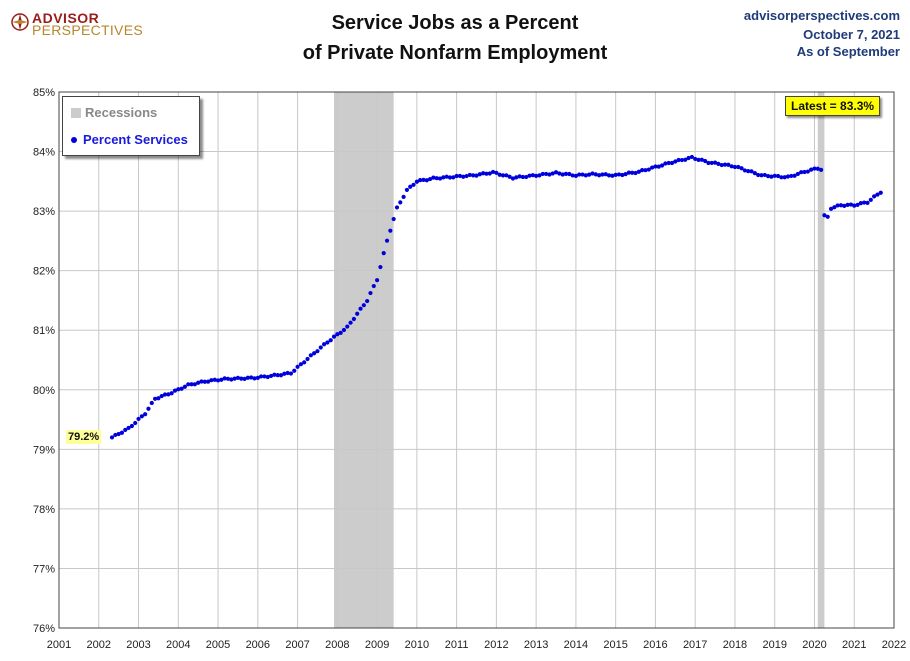 Image resolution: width=910 pixels, height=661 pixels. I want to click on y-tick-label: 85%, so click(44, 93).